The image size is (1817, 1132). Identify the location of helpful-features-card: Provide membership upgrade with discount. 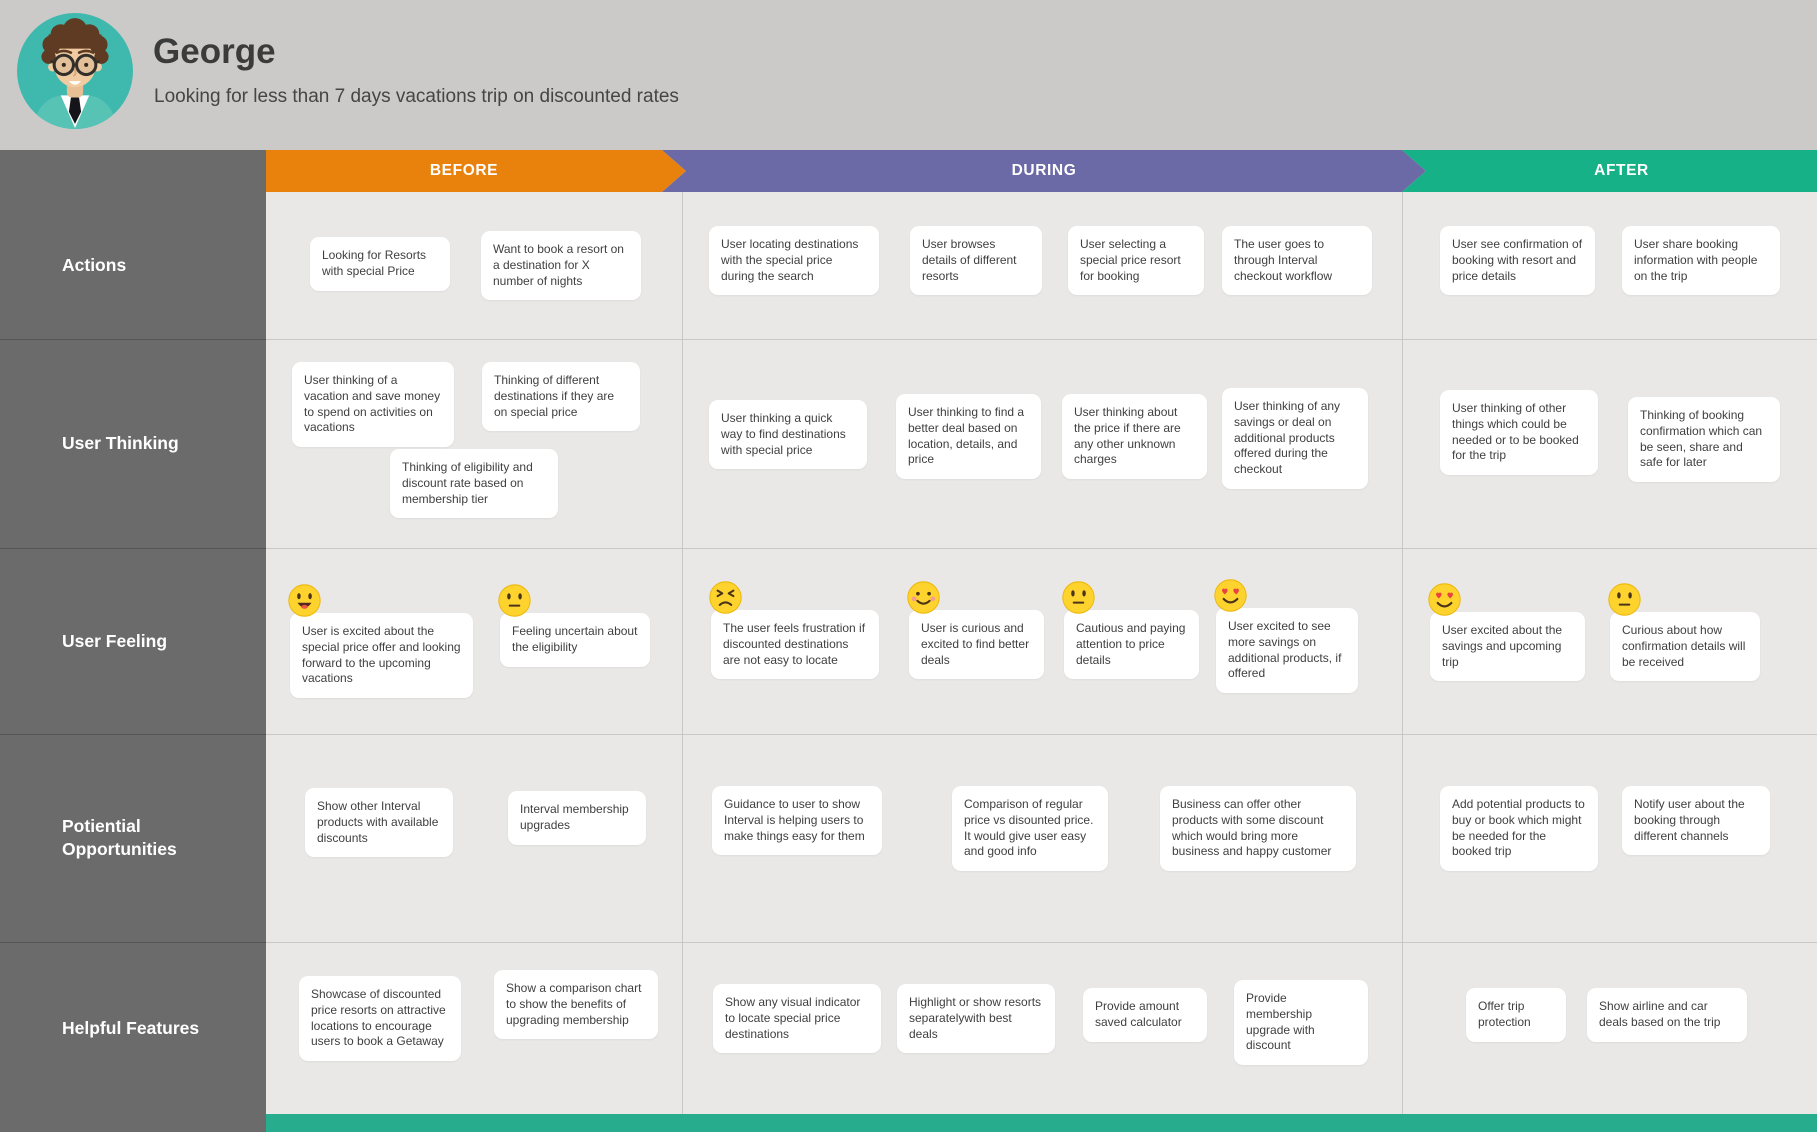
(1301, 1023).